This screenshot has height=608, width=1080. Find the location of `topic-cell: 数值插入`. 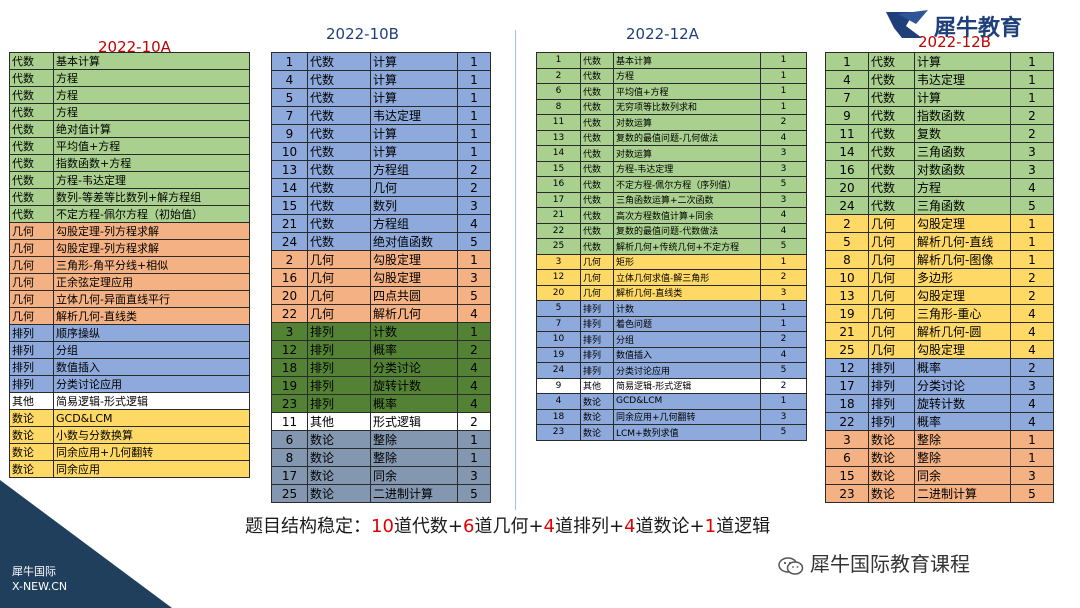

topic-cell: 数值插入 is located at coordinates (151, 367).